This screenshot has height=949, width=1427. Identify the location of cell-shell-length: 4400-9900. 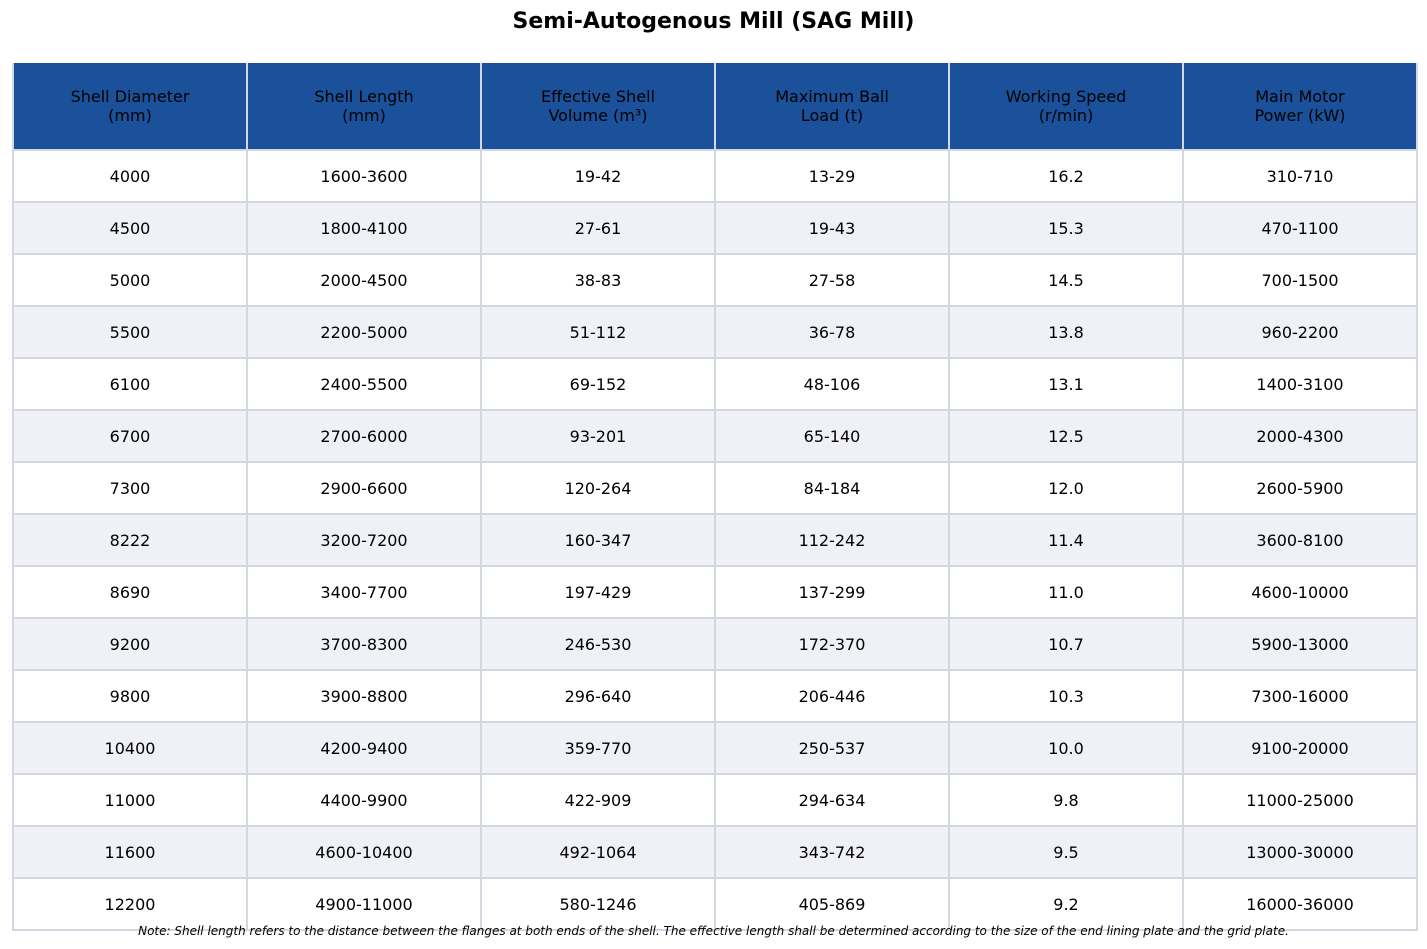
(364, 800).